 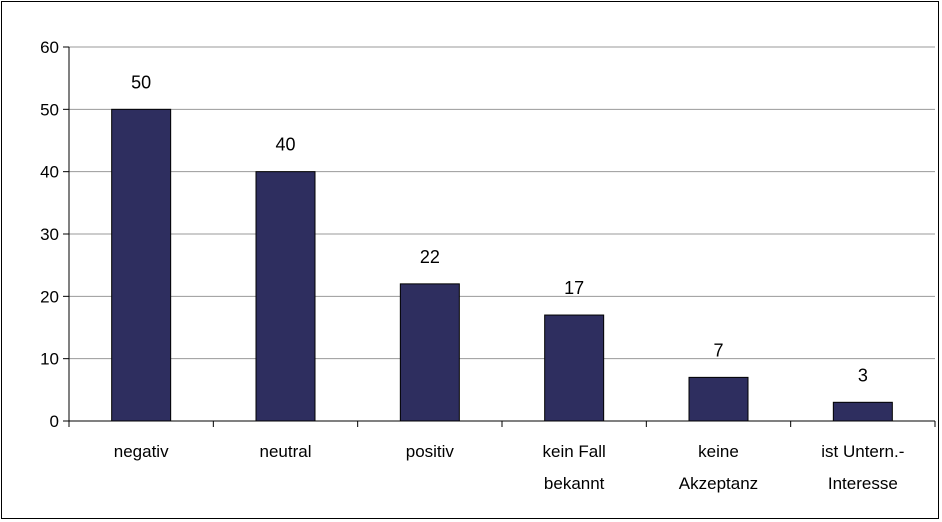 What do you see at coordinates (718, 451) in the screenshot?
I see `x-tick-label: keine` at bounding box center [718, 451].